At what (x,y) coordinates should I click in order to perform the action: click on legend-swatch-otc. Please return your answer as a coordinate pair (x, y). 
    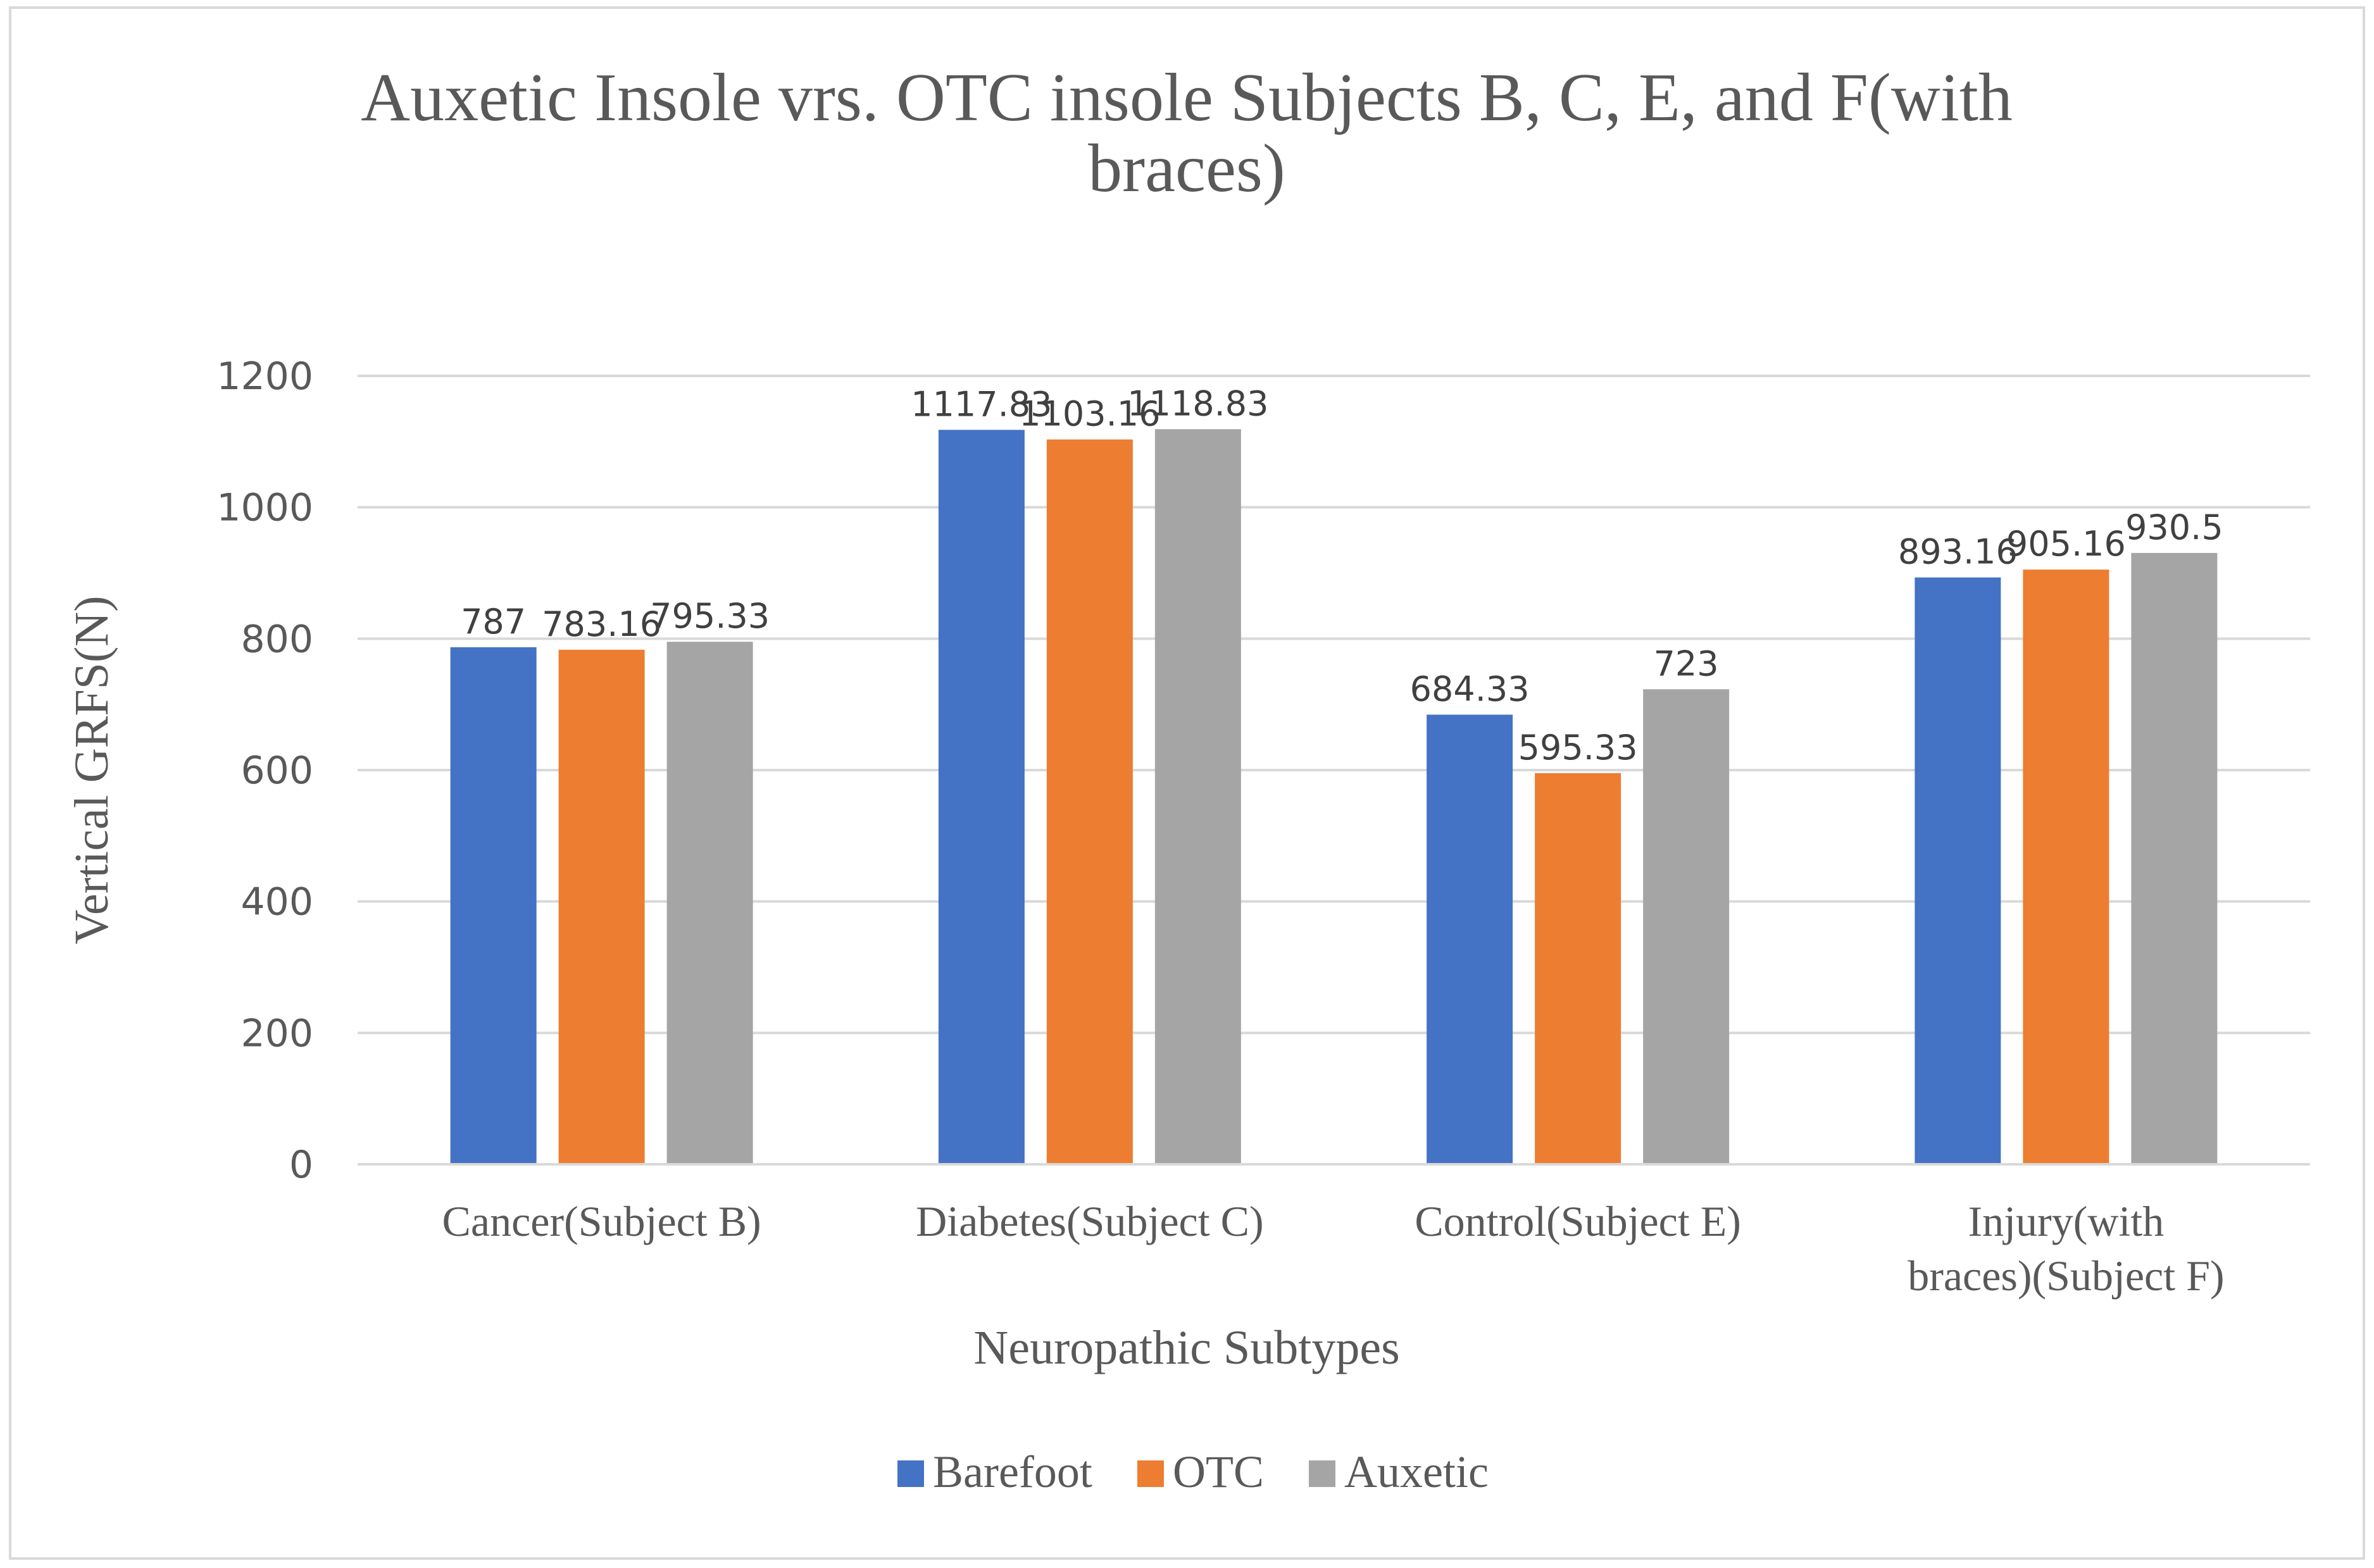
    Looking at the image, I should click on (1150, 1474).